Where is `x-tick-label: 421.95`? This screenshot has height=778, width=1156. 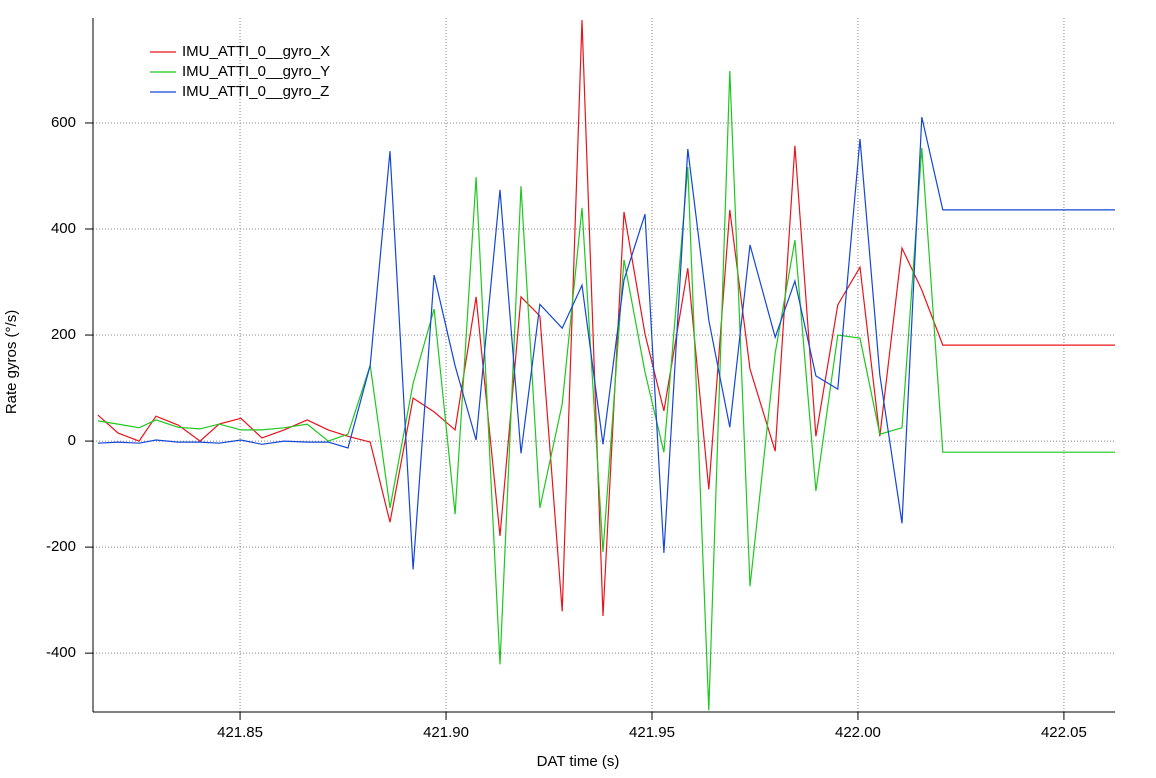 x-tick-label: 421.95 is located at coordinates (652, 732).